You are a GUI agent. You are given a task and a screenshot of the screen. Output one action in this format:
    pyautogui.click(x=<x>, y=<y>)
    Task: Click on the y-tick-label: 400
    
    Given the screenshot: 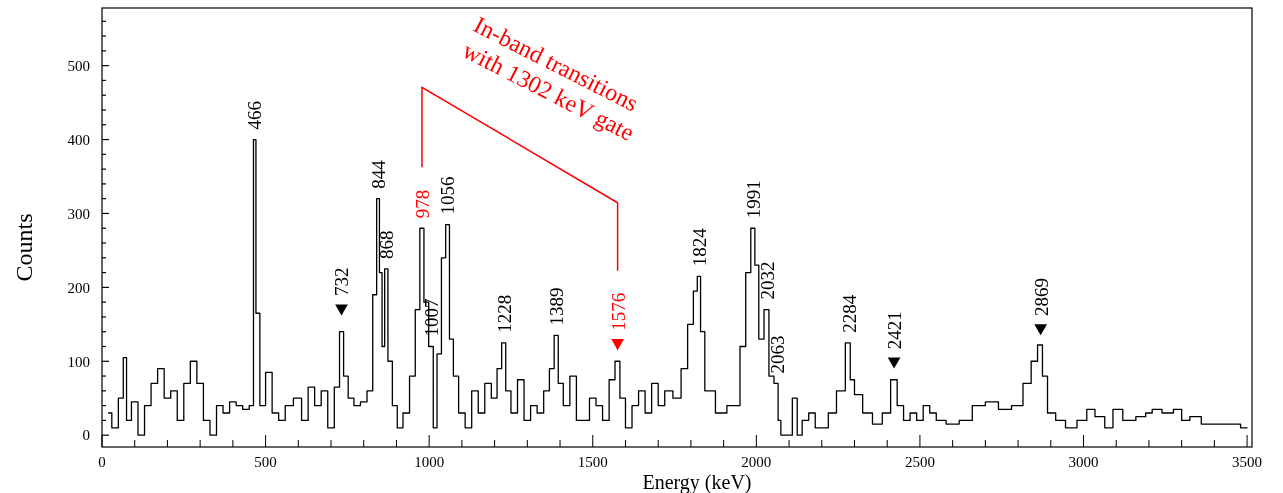 What is the action you would take?
    pyautogui.click(x=78, y=139)
    